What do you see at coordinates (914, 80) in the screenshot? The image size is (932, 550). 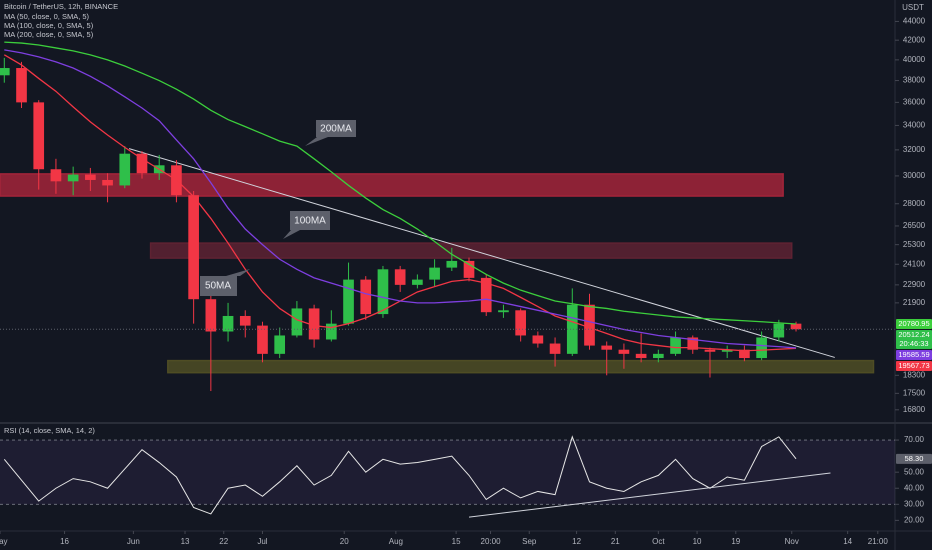 I see `y-tick-label: 38000` at bounding box center [914, 80].